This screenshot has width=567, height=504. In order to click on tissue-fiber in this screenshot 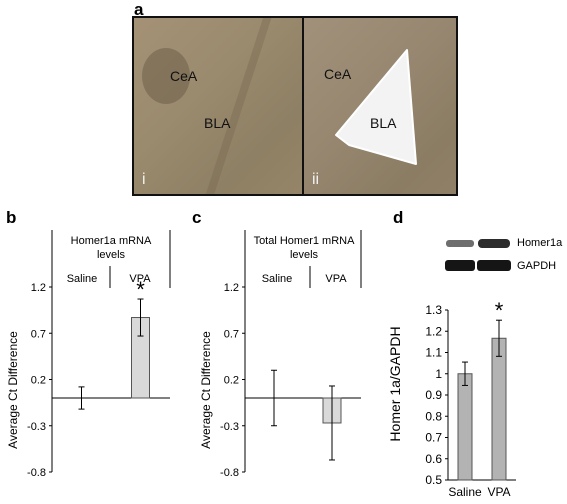, I will do `click(238, 106)`.